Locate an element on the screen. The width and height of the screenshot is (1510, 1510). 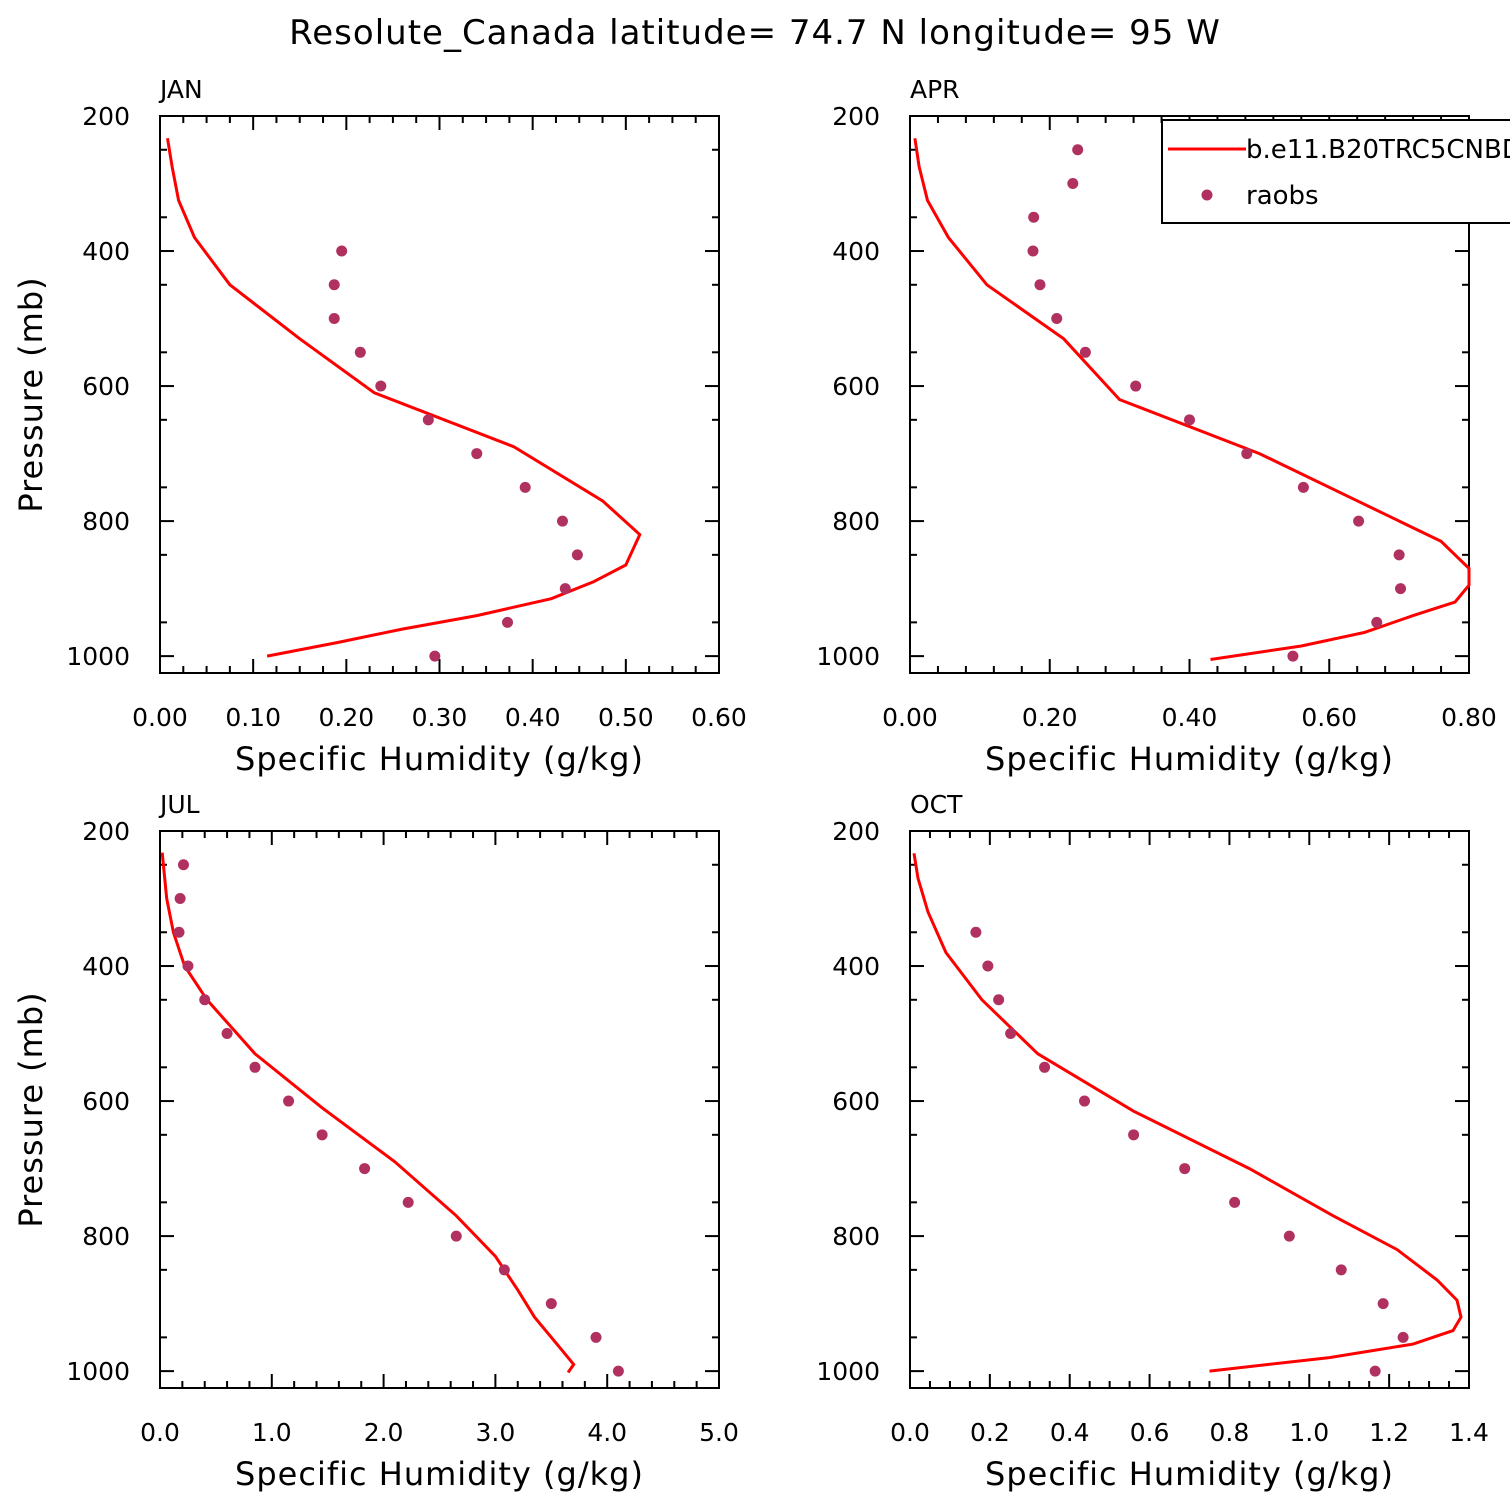
x-tick-label: 1.4 is located at coordinates (1469, 1432).